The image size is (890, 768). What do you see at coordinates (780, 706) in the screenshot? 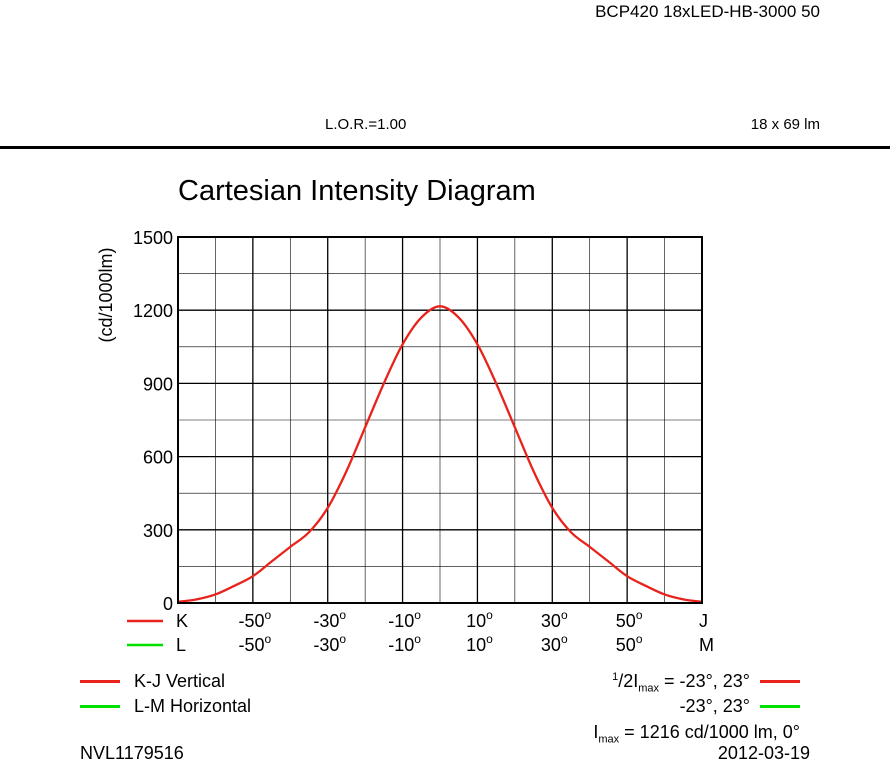
I see `half-lm-line` at bounding box center [780, 706].